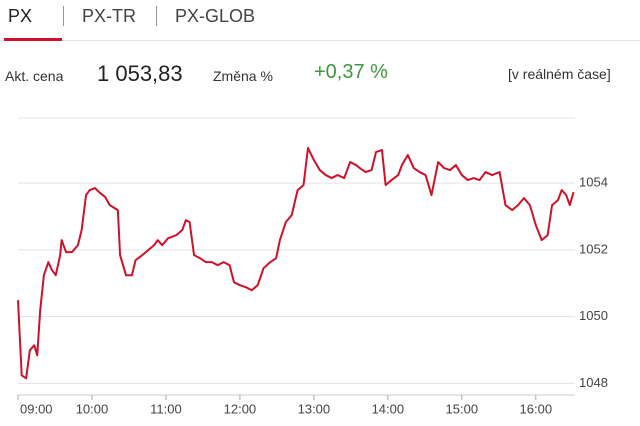 The width and height of the screenshot is (640, 426). Describe the element at coordinates (536, 408) in the screenshot. I see `x-tick-label: 16:00` at that location.